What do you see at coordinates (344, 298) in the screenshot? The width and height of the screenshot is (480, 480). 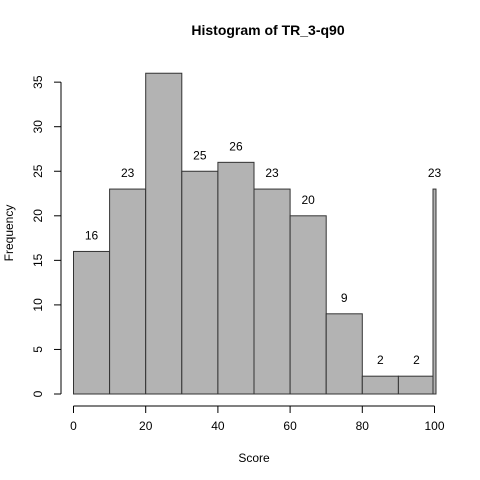 I see `bar-value-label: 9` at bounding box center [344, 298].